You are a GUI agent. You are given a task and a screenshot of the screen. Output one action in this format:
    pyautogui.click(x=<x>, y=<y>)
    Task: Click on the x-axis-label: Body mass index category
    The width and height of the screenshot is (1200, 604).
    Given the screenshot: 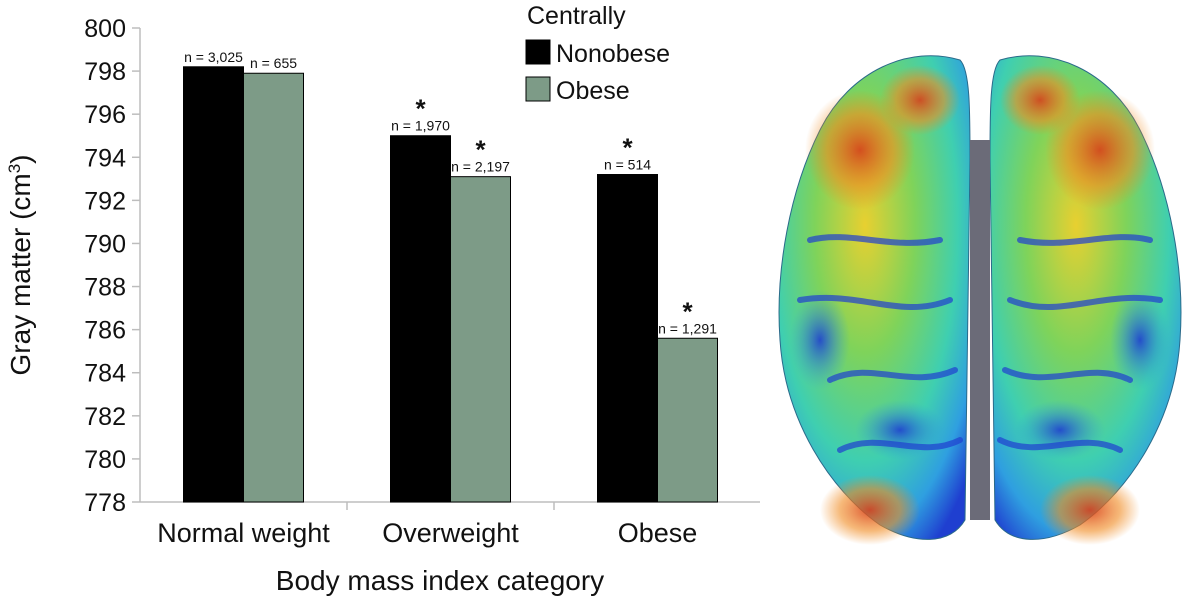 What is the action you would take?
    pyautogui.click(x=440, y=580)
    